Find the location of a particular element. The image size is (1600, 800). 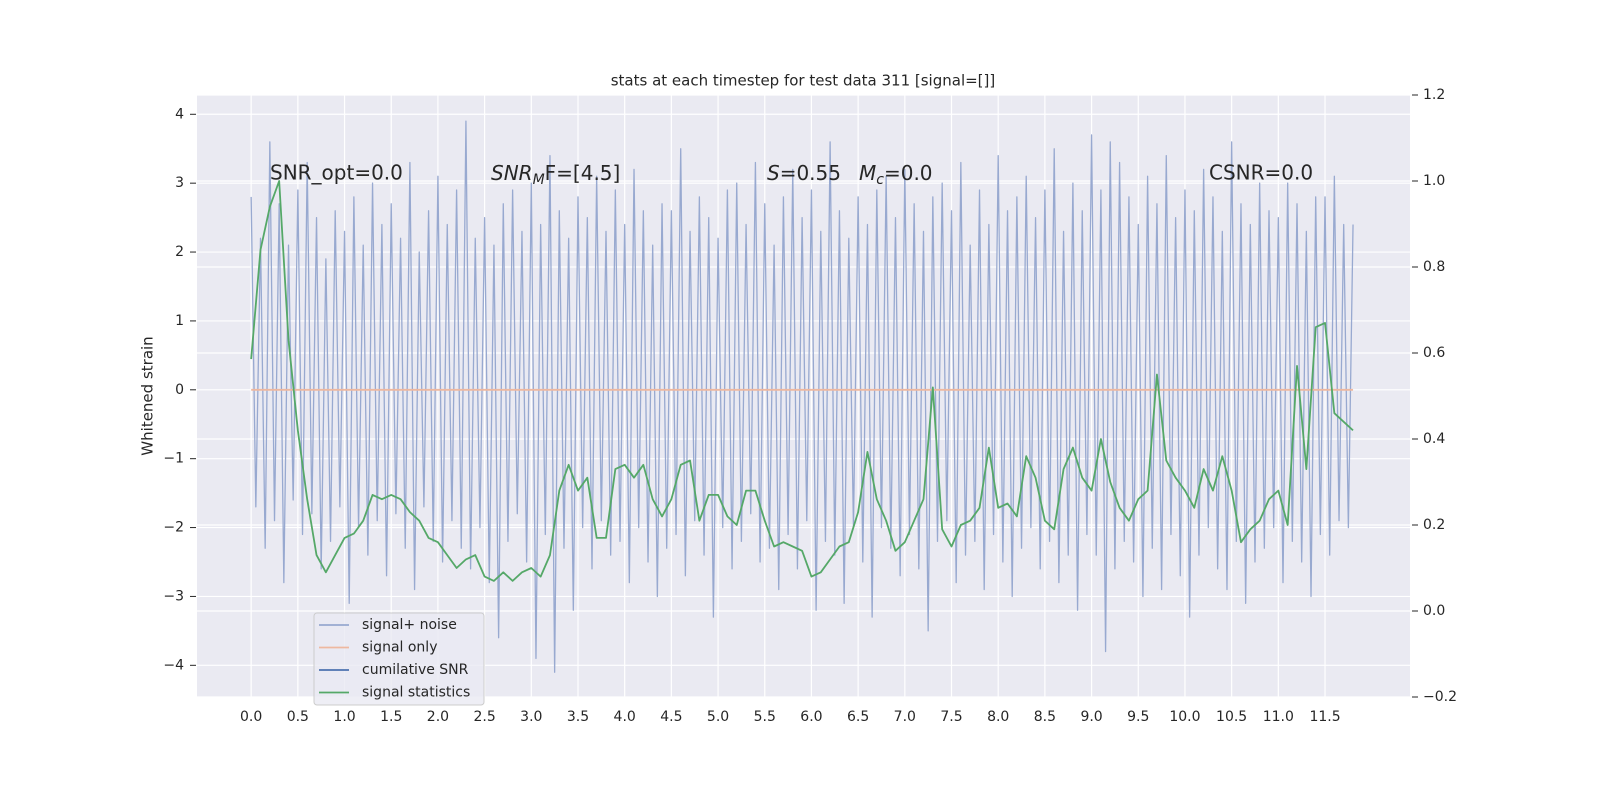

y-tick-label: −4 is located at coordinates (173, 665).